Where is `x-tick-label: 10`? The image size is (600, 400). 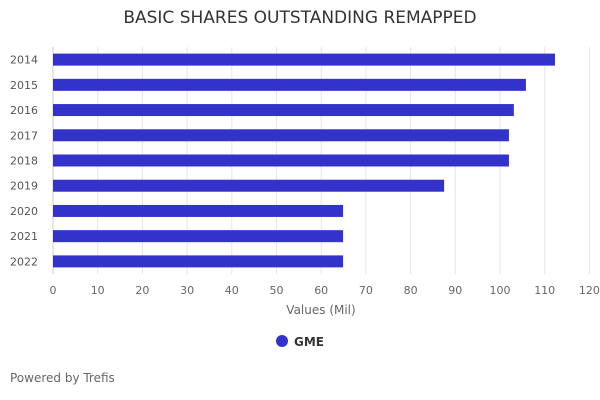
x-tick-label: 10 is located at coordinates (98, 290).